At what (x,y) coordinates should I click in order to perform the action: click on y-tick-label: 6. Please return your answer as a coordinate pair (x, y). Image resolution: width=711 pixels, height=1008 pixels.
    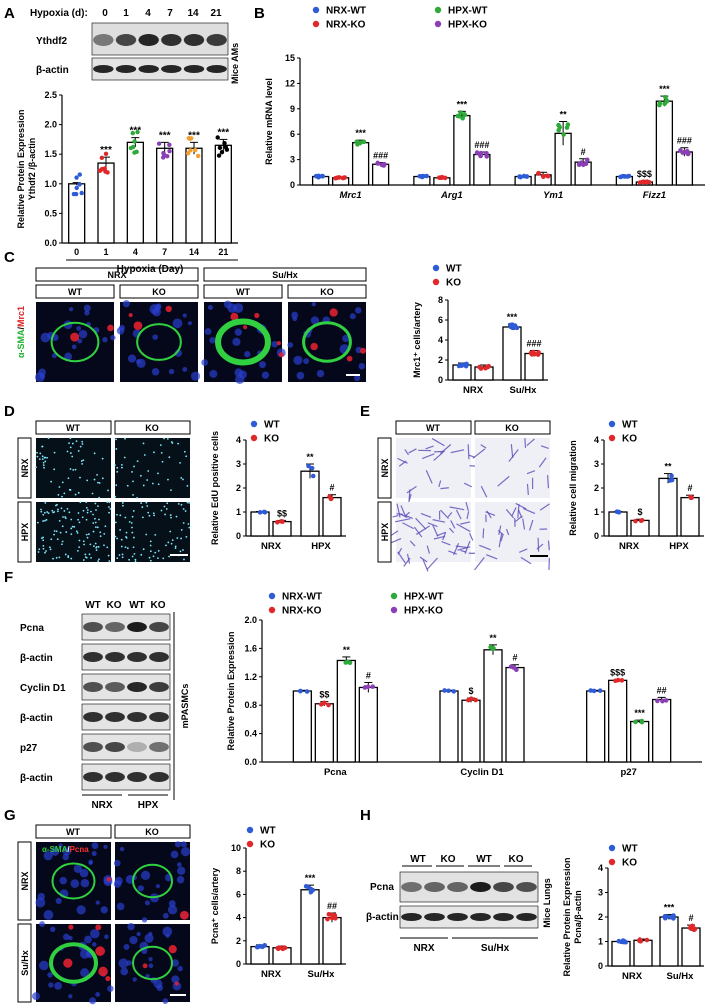
    Looking at the image, I should click on (292, 134).